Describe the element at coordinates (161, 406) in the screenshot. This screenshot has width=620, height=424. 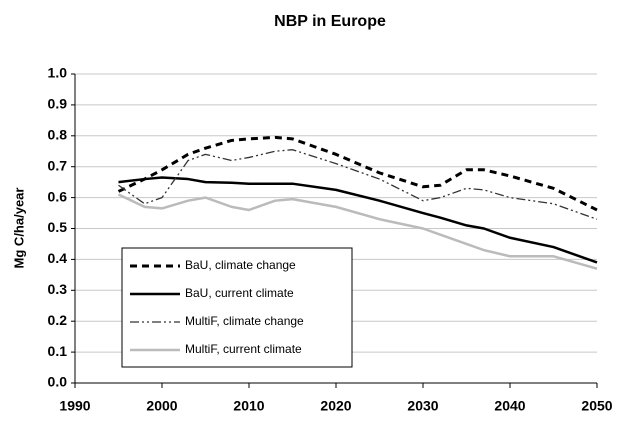
I see `x-tick-label: 2000` at that location.